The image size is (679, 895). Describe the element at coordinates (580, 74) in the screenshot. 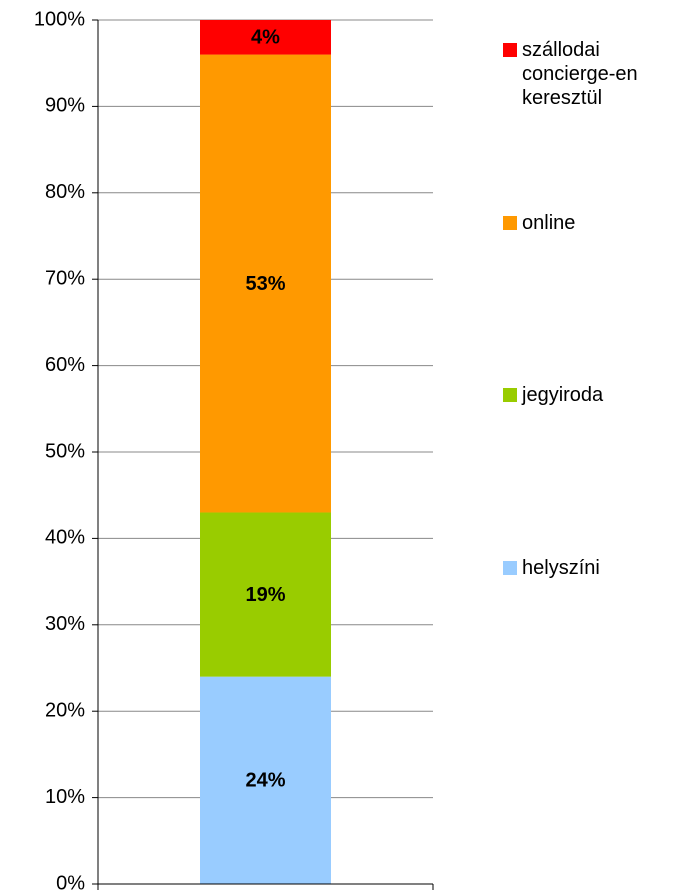

I see `legend-label: szállodai concierge-en keresztül` at that location.